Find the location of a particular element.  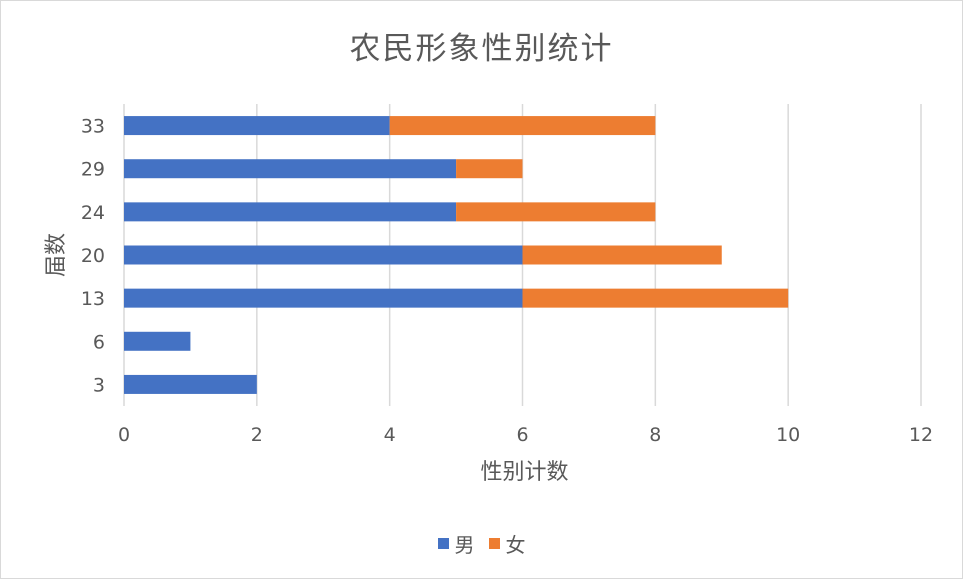

y-tick-label: 3 is located at coordinates (99, 385).